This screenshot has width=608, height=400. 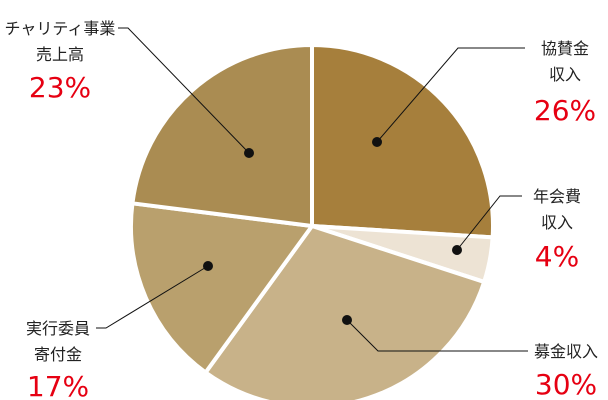 I want to click on slice-label-nenkaihi: 年会費 収入 4%, so click(x=557, y=230).